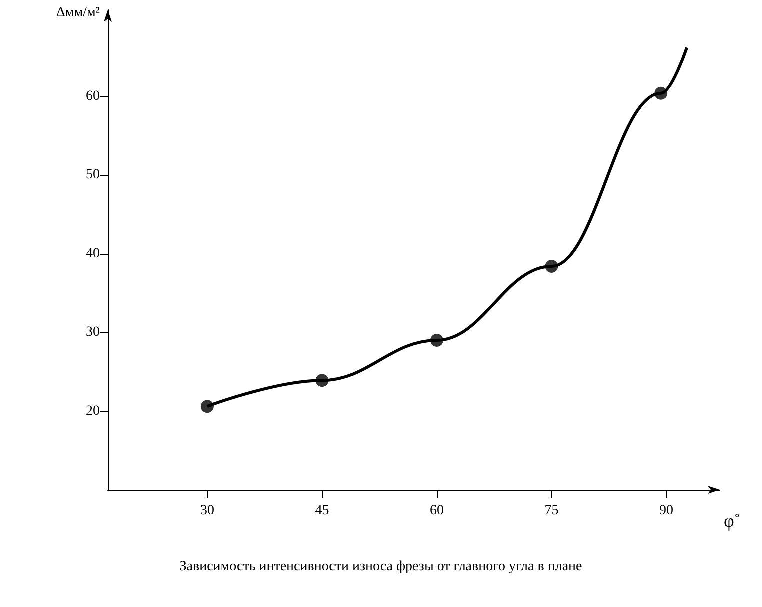 The width and height of the screenshot is (762, 607). Describe the element at coordinates (551, 511) in the screenshot. I see `x-tick-label: 75` at that location.